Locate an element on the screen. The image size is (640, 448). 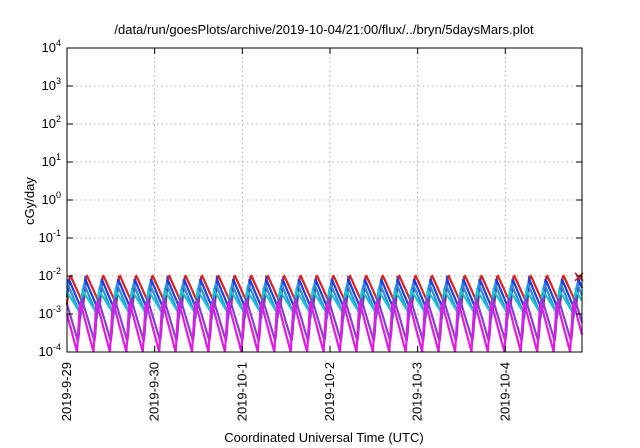
y-tick-label-exponent: 1 is located at coordinates (58, 157).